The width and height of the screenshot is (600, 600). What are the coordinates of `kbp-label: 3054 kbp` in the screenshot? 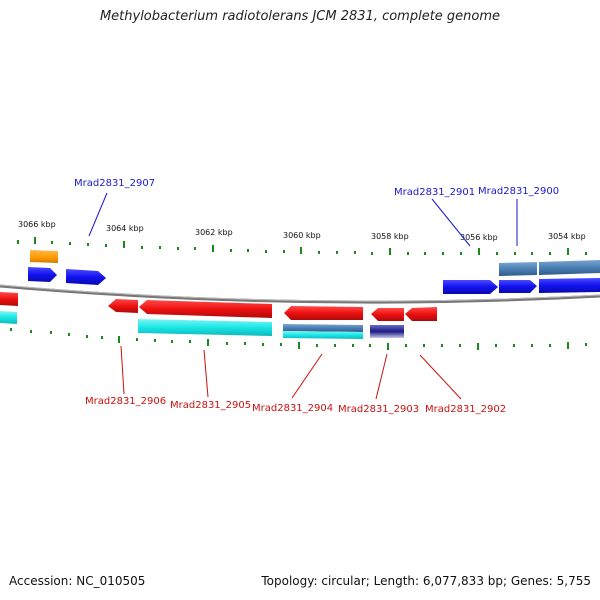 It's located at (567, 236).